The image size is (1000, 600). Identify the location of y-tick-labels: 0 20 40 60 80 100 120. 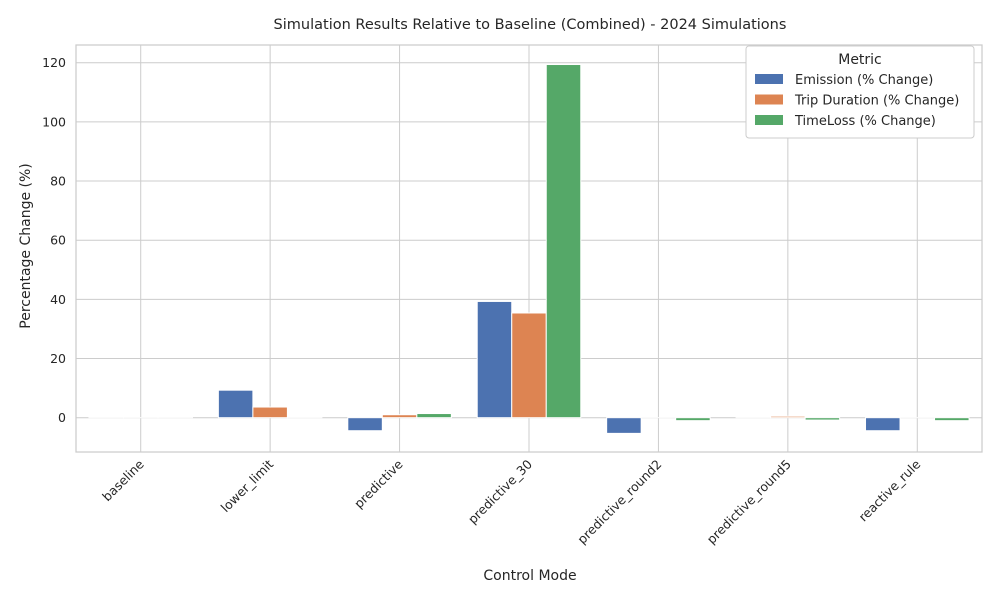
(54, 240).